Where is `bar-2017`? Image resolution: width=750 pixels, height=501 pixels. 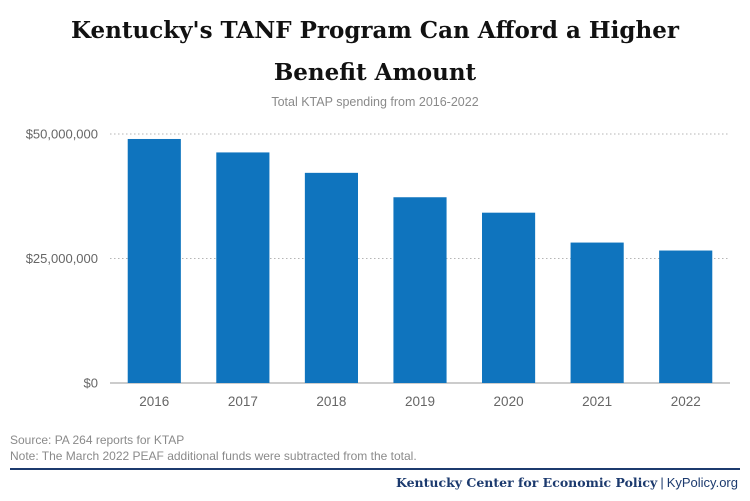 bar-2017 is located at coordinates (243, 267).